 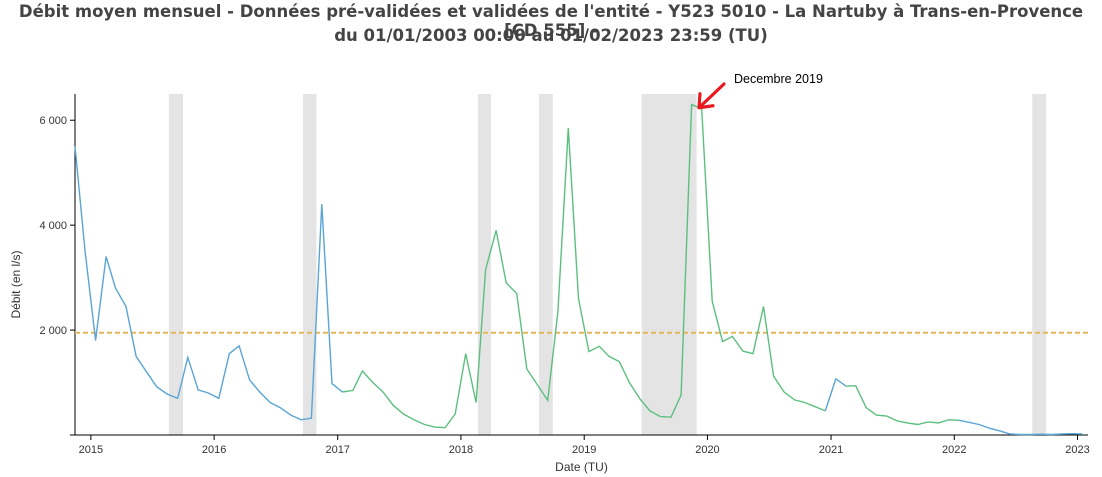 I want to click on annotation-text: Decembre 2019, so click(x=778, y=79).